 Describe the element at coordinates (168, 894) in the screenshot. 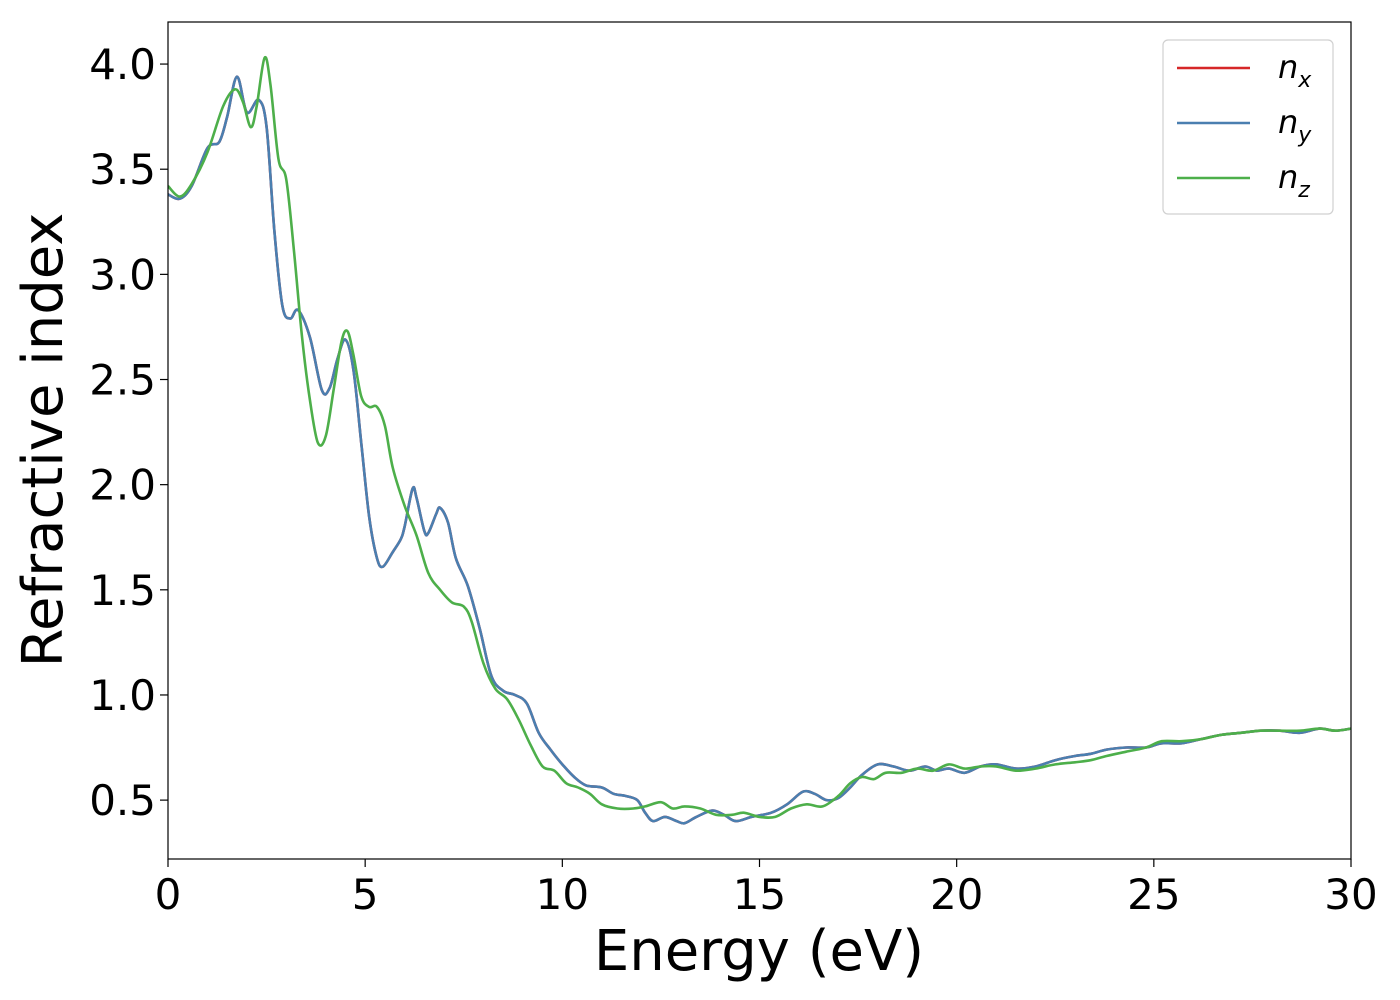

I see `x-tick-label: 0` at that location.